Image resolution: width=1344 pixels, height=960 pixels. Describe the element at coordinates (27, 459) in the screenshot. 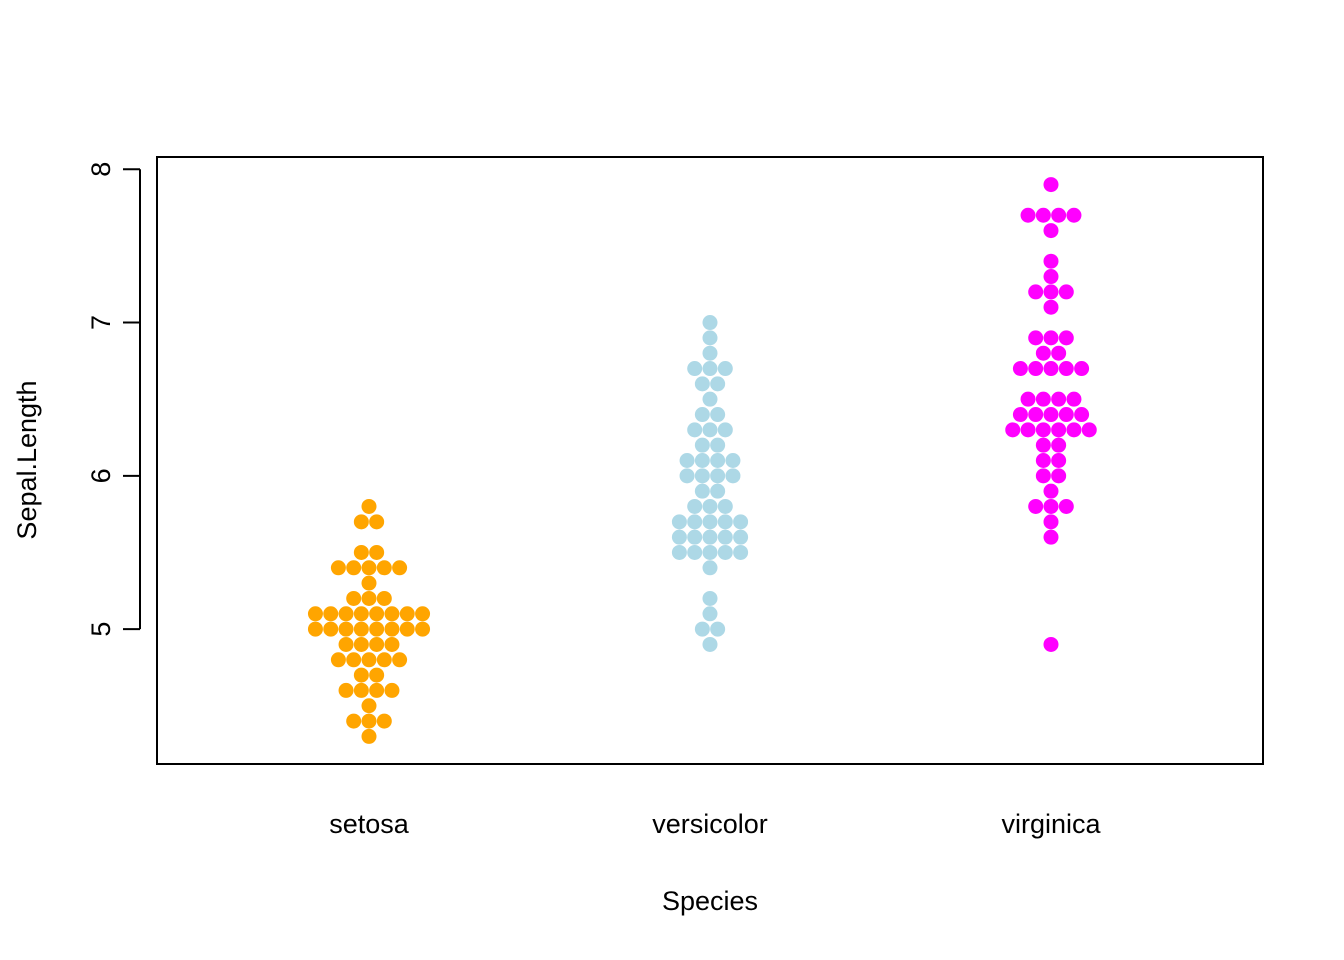

I see `y-axis-title: Sepal.Length` at that location.